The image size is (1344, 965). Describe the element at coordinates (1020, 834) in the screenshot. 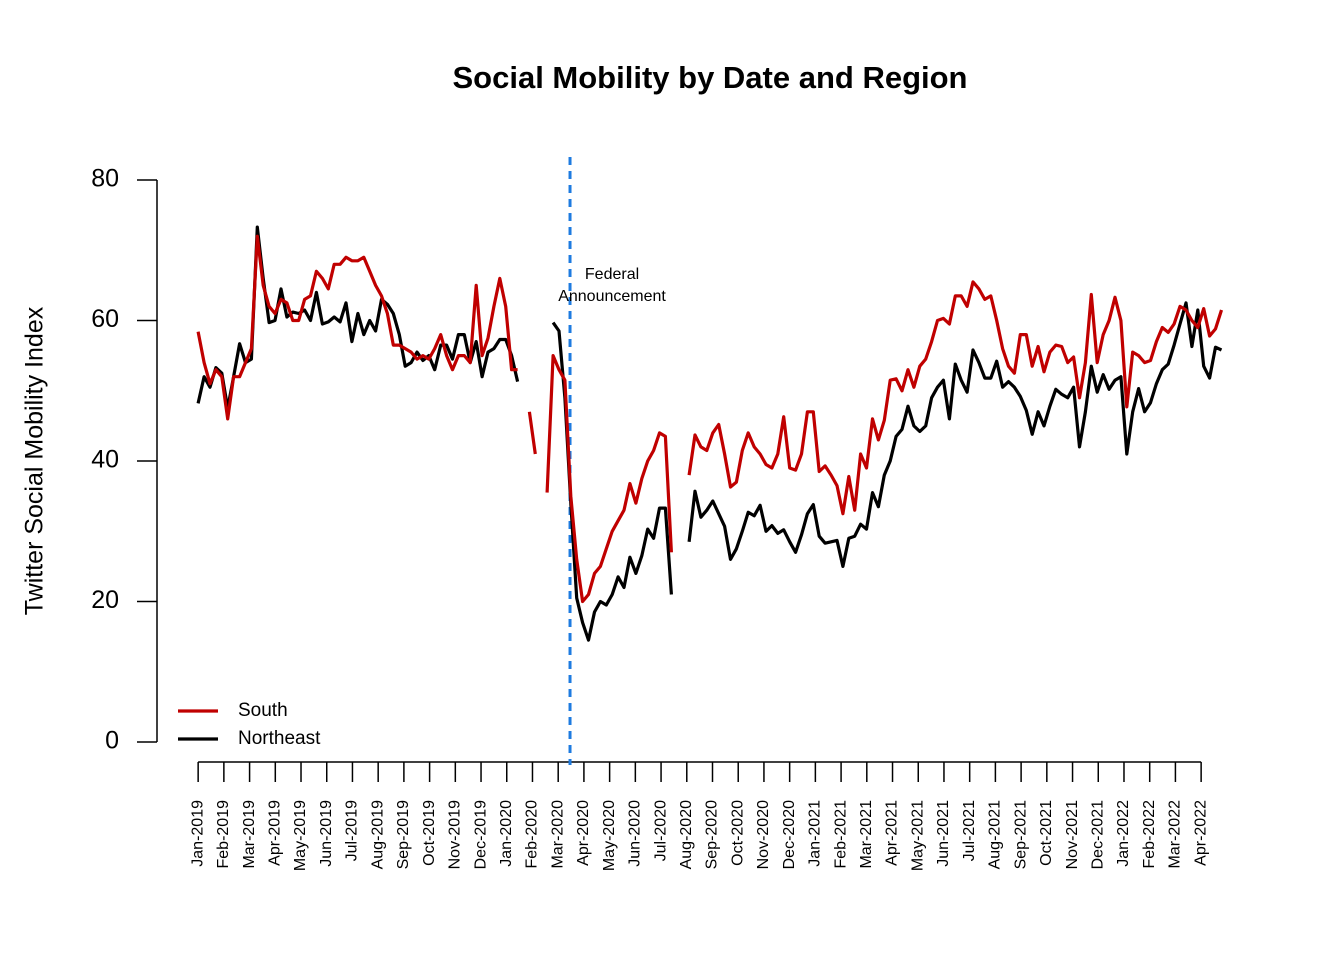

I see `x-tick-label: Sep-2021` at that location.